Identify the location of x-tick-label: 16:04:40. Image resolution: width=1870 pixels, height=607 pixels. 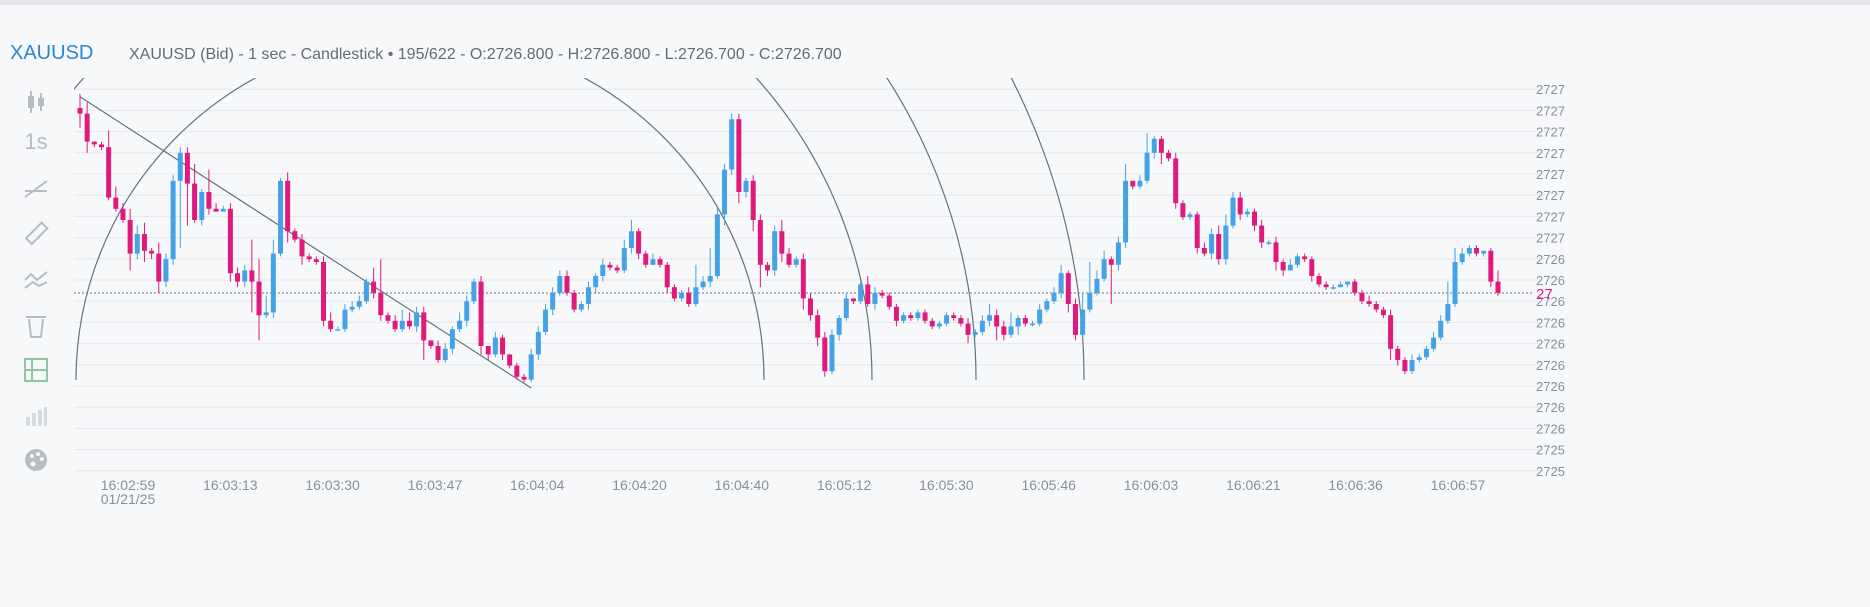
(742, 485).